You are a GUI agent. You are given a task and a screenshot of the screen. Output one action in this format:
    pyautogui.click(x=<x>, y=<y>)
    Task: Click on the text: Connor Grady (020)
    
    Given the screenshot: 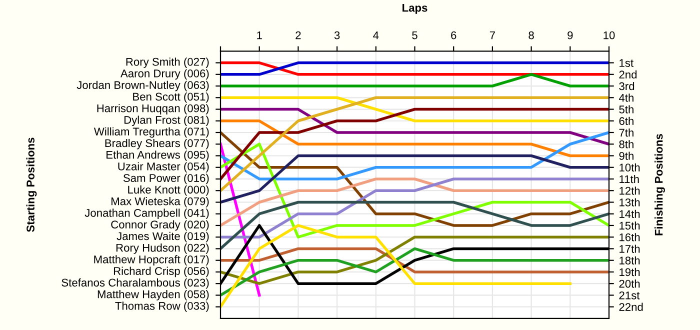 What is the action you would take?
    pyautogui.click(x=160, y=225)
    